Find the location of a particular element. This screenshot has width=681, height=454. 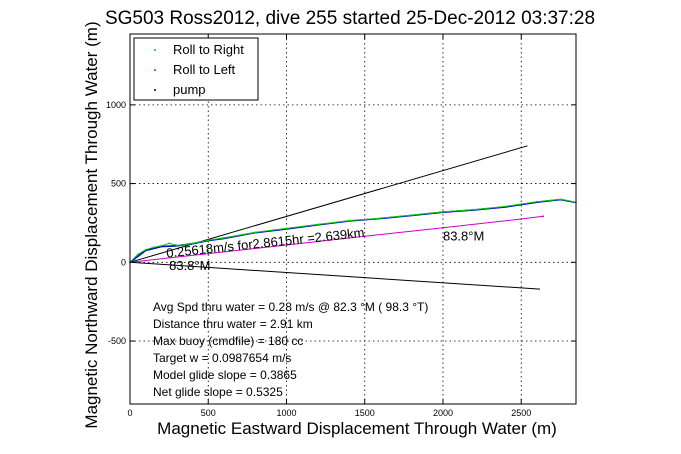

info-line: Target w = 0.0987654 m/s is located at coordinates (222, 358).